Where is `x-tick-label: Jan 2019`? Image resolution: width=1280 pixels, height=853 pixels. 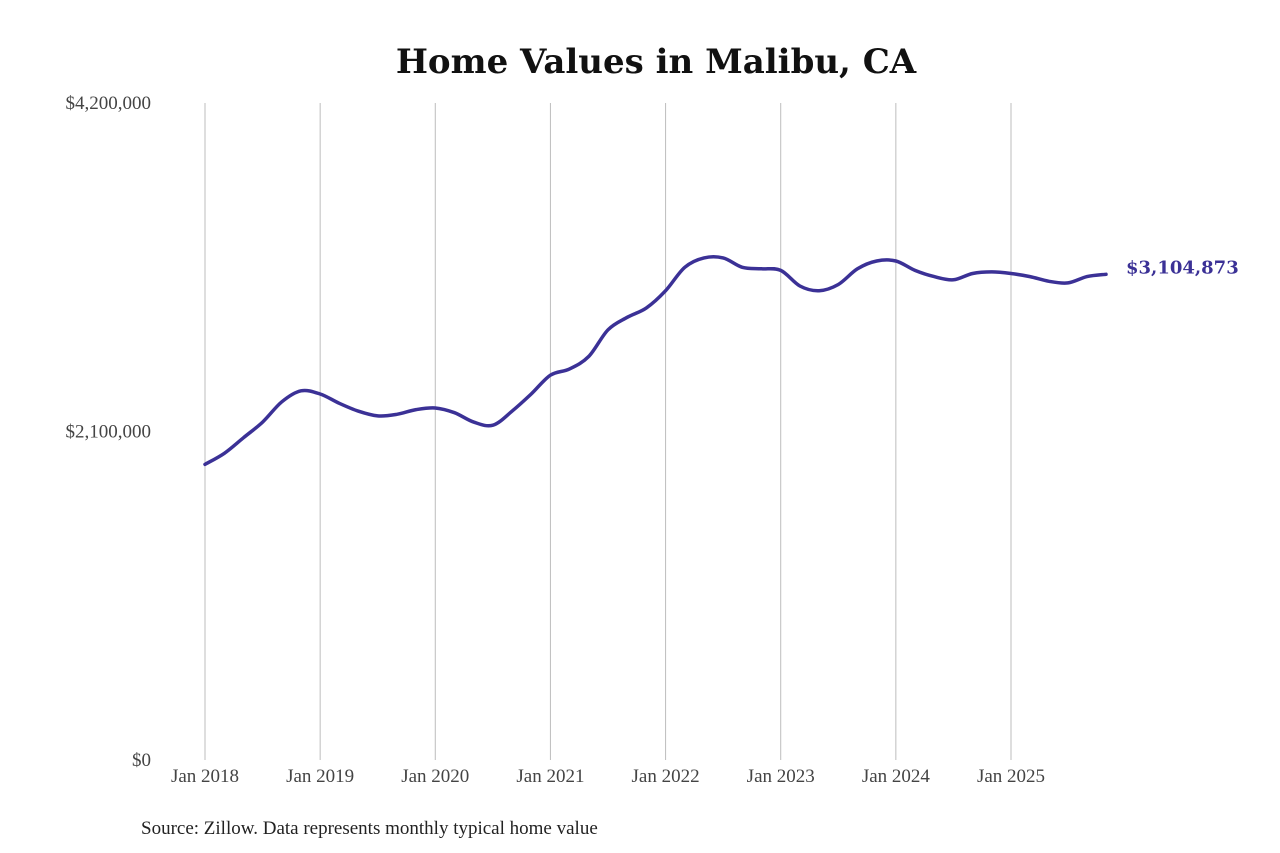
x-tick-label: Jan 2019 is located at coordinates (320, 776).